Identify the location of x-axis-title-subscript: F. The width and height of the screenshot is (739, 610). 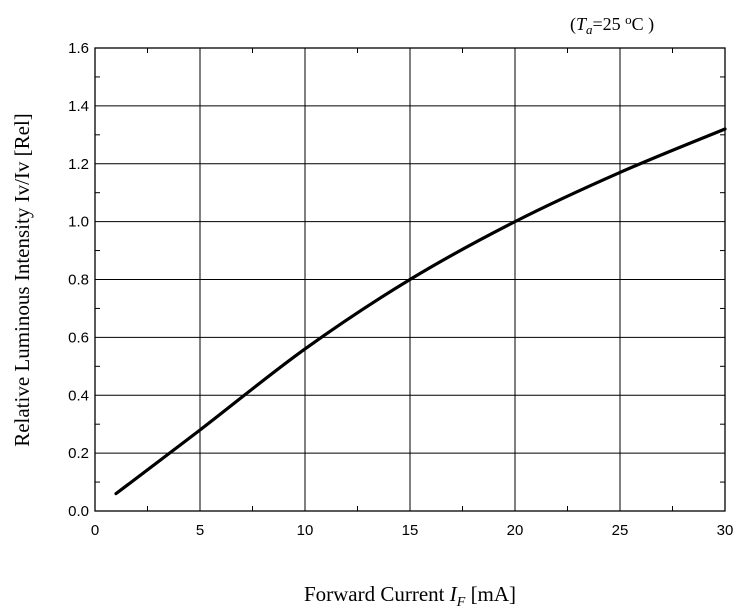
(461, 602).